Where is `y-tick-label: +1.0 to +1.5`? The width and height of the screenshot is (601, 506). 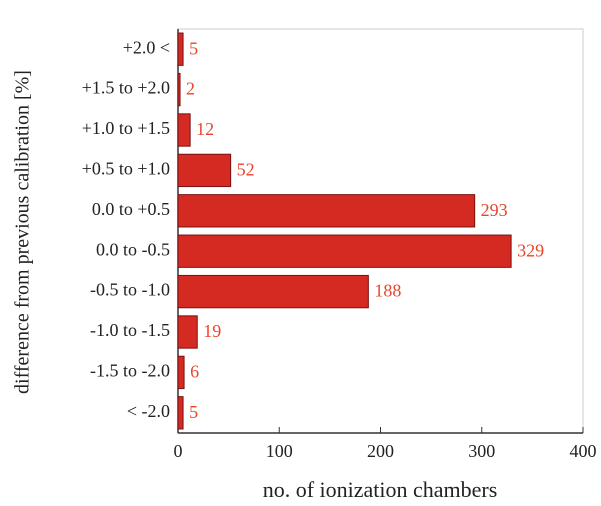
y-tick-label: +1.0 to +1.5 is located at coordinates (126, 128).